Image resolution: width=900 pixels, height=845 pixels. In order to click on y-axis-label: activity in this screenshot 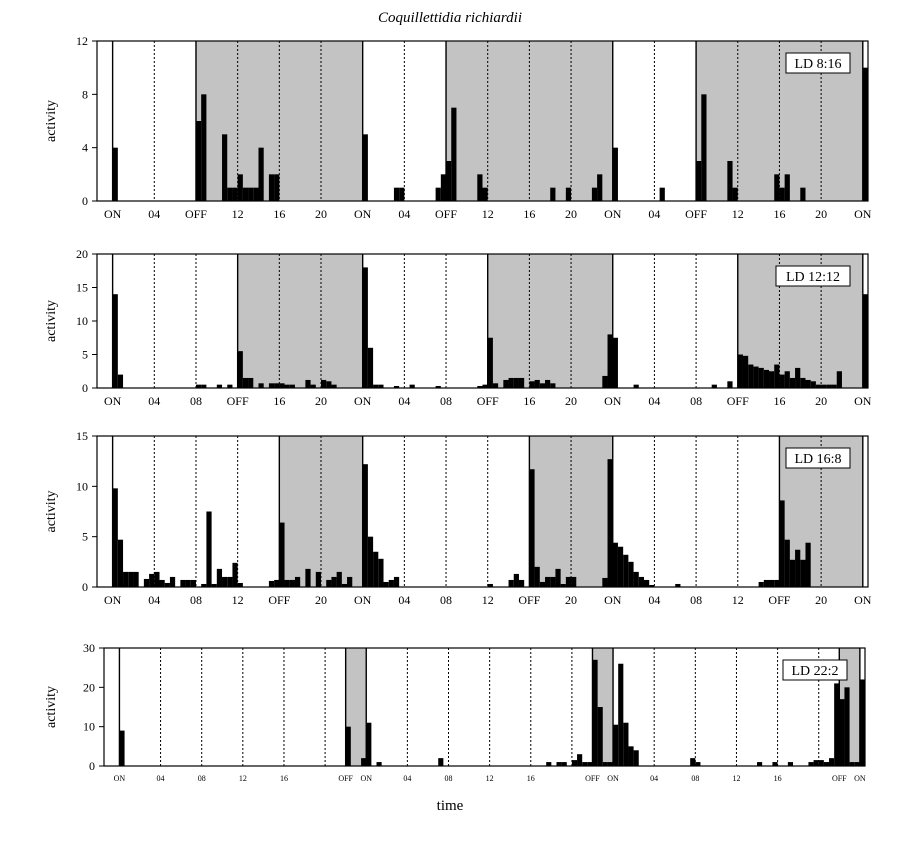, I will do `click(51, 321)`.